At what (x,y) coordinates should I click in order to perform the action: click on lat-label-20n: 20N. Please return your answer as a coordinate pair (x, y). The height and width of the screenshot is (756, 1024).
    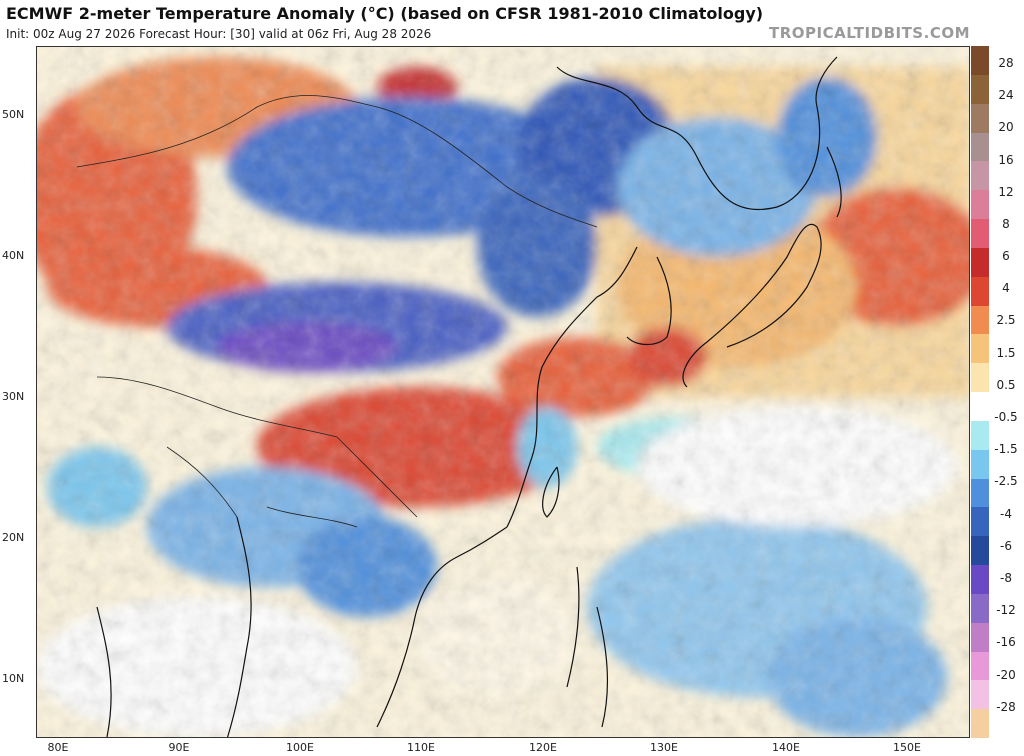
    Looking at the image, I should click on (13, 537).